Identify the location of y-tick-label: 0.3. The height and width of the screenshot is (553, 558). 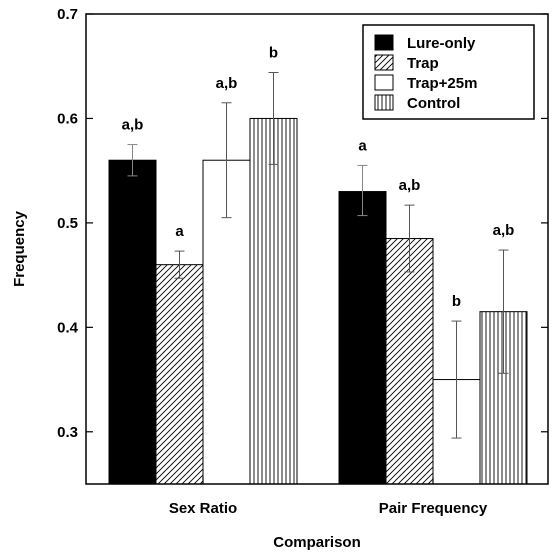
(67, 432).